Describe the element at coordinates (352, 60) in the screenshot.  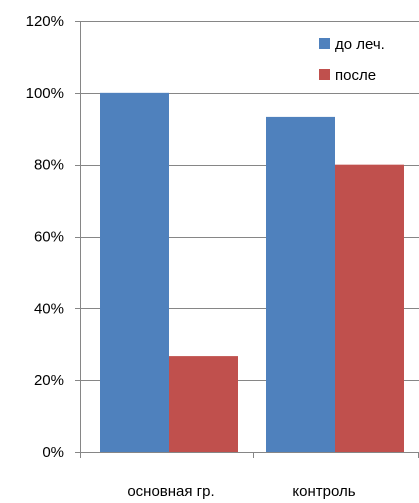
I see `legend: до леч. после` at that location.